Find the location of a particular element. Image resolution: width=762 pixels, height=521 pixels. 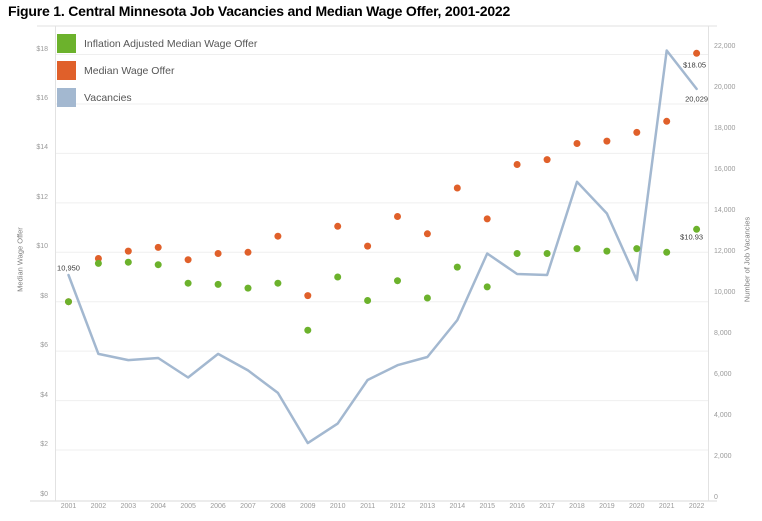

median-wage-point-2019 is located at coordinates (607, 141).